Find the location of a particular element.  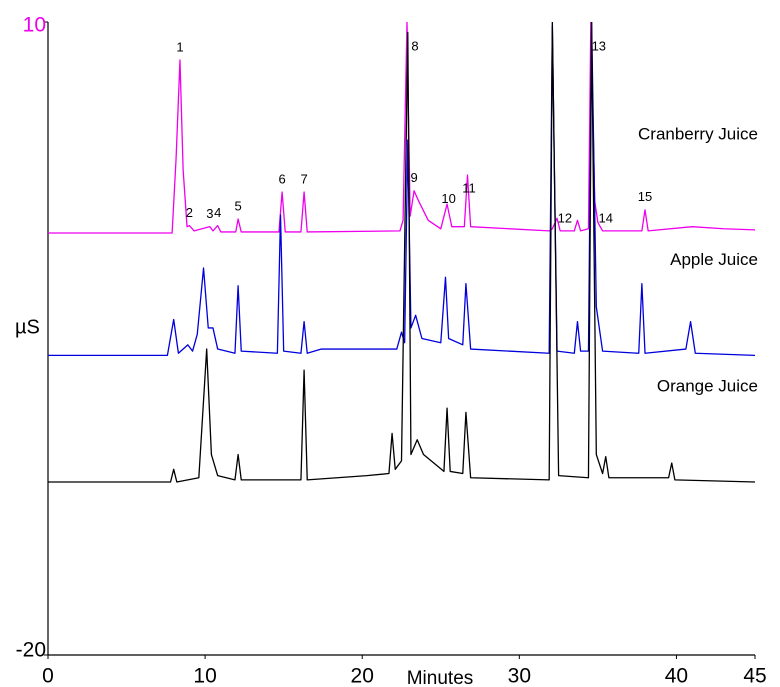

peak-label: 2 is located at coordinates (189, 212).